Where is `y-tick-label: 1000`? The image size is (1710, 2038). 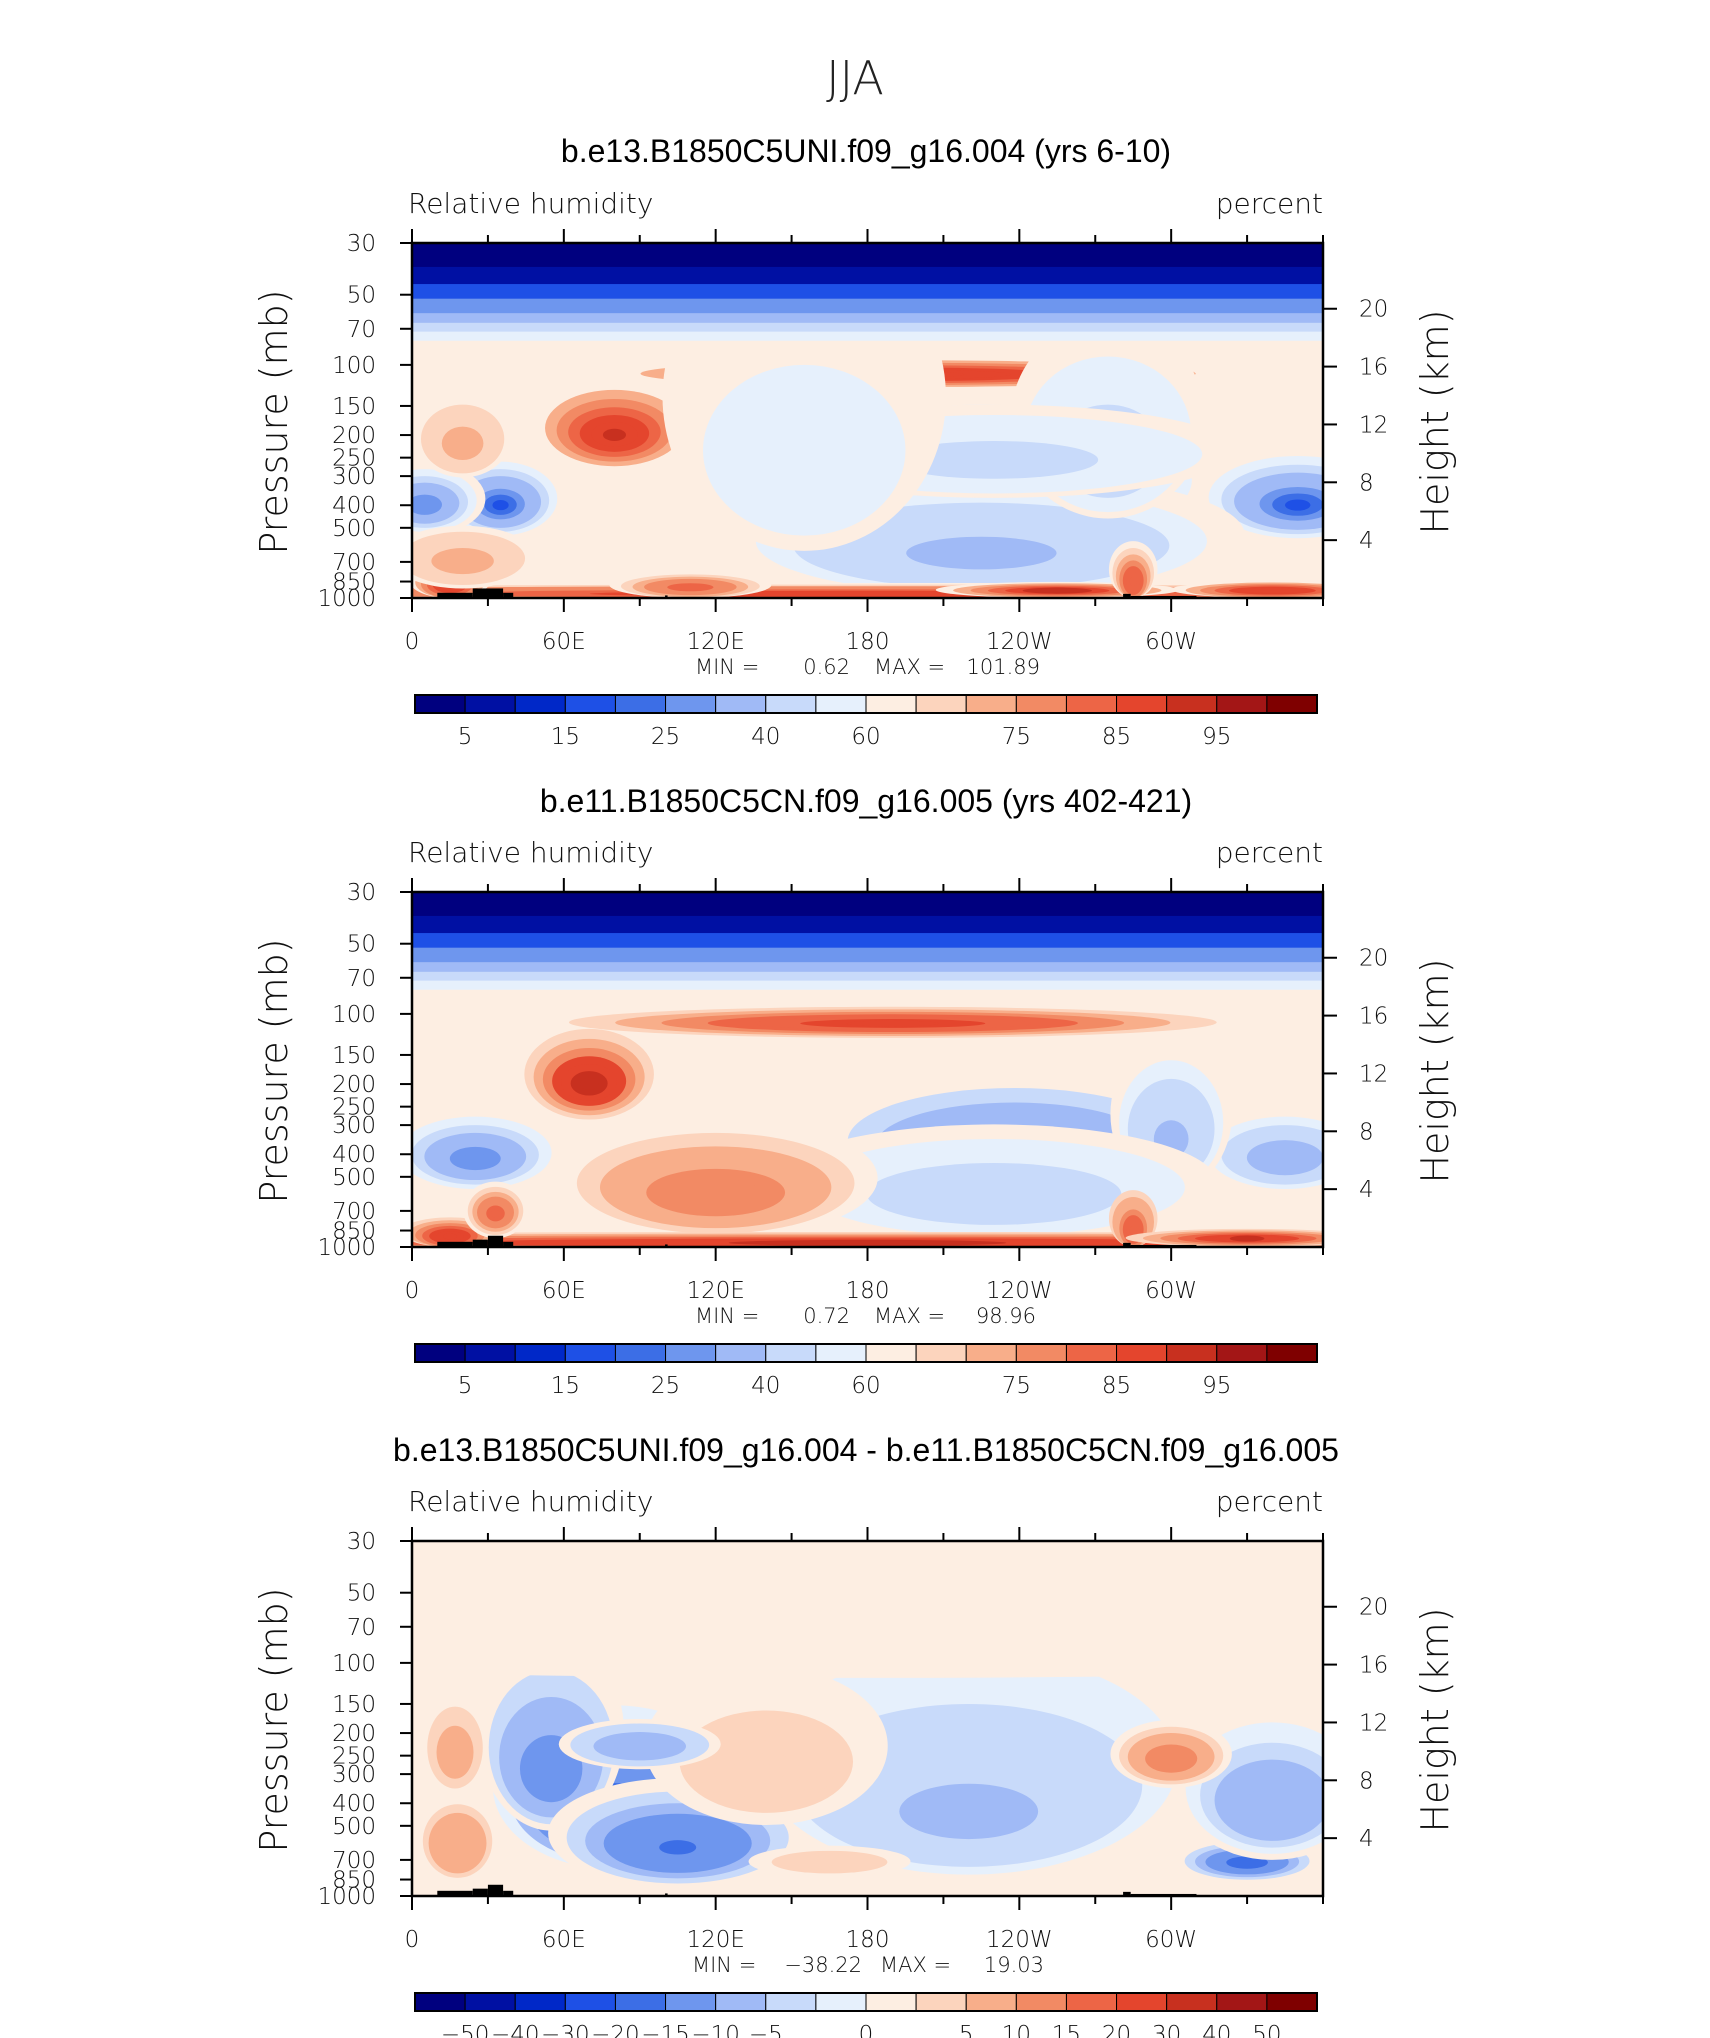 y-tick-label: 1000 is located at coordinates (346, 599).